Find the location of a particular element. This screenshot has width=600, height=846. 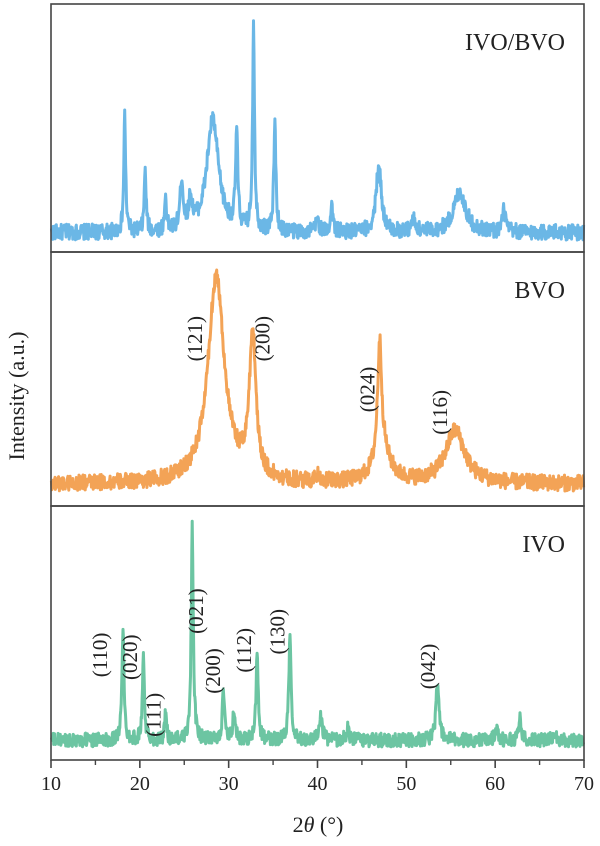

x-tick-label: 40 is located at coordinates (318, 784).